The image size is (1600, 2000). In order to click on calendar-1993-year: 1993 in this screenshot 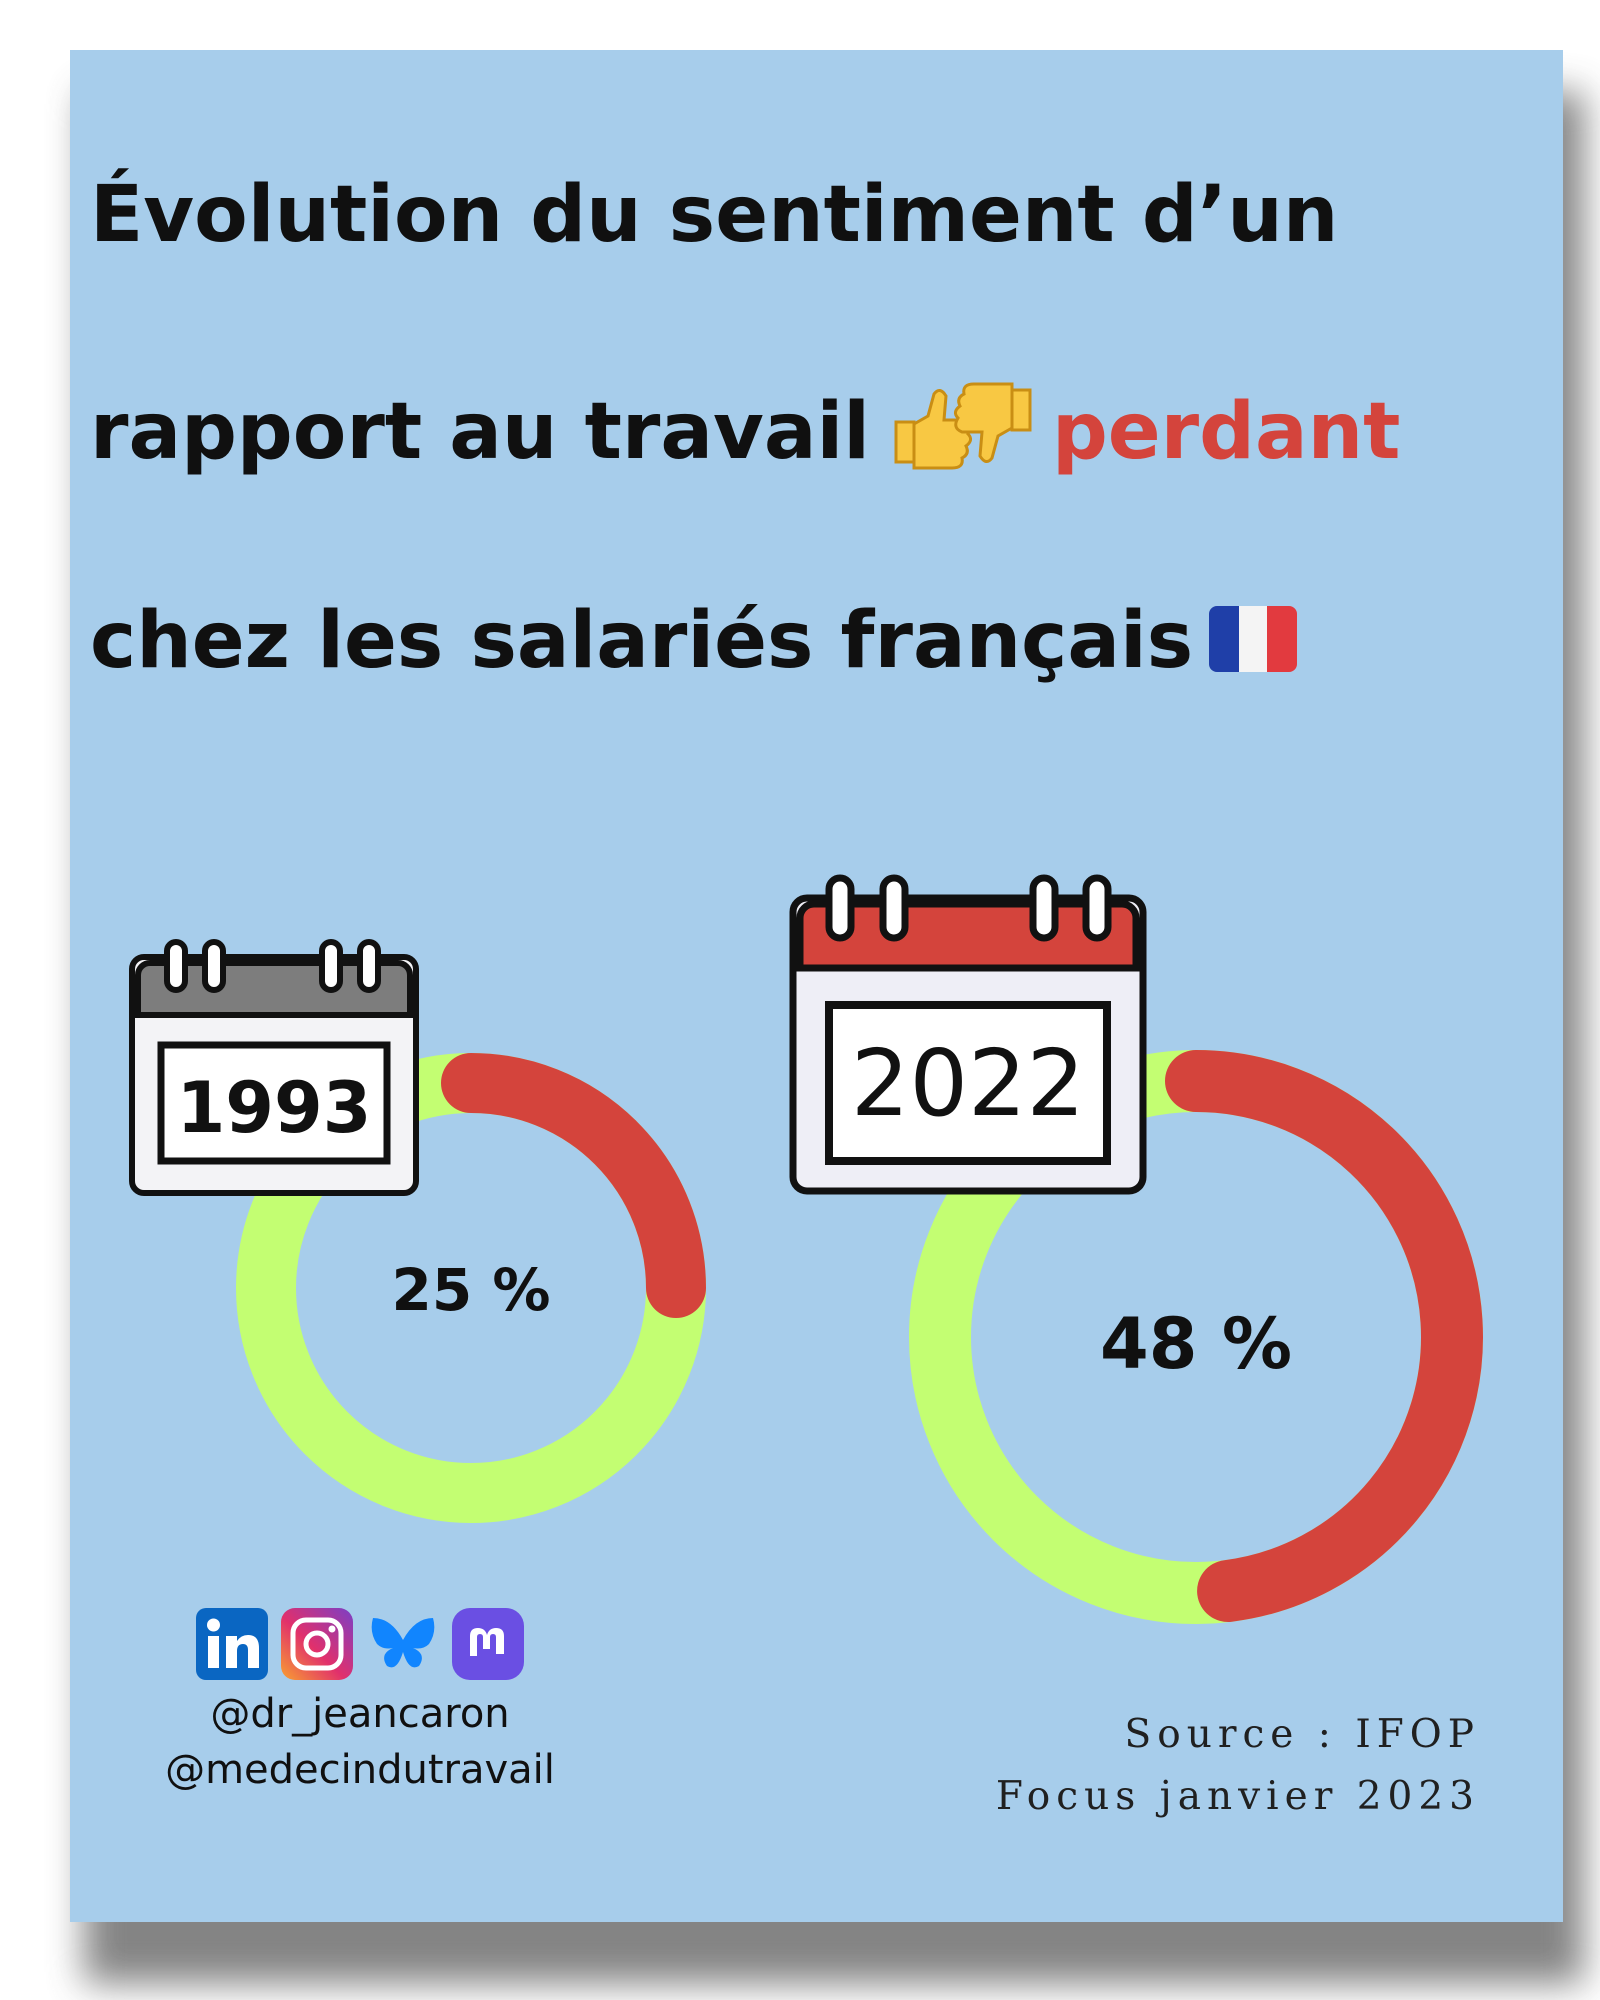, I will do `click(274, 1108)`.